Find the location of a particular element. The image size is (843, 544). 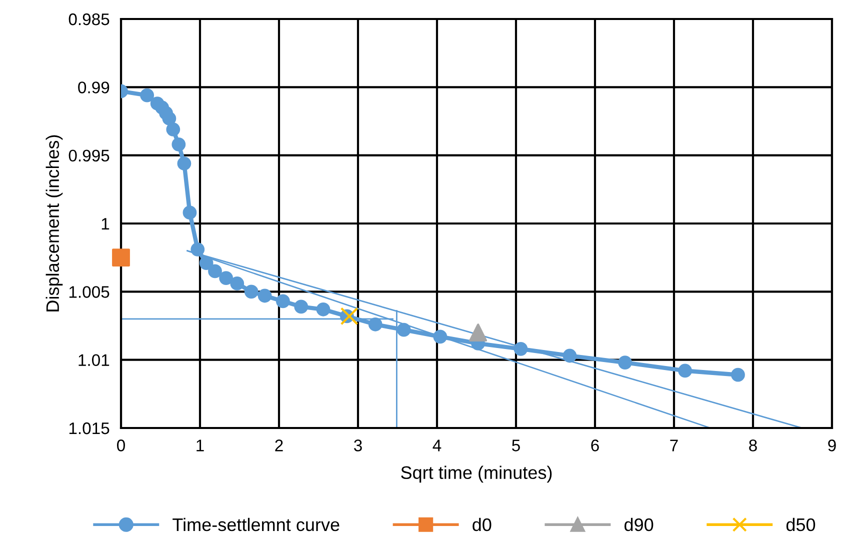

x-tick-label: 2 is located at coordinates (279, 446).